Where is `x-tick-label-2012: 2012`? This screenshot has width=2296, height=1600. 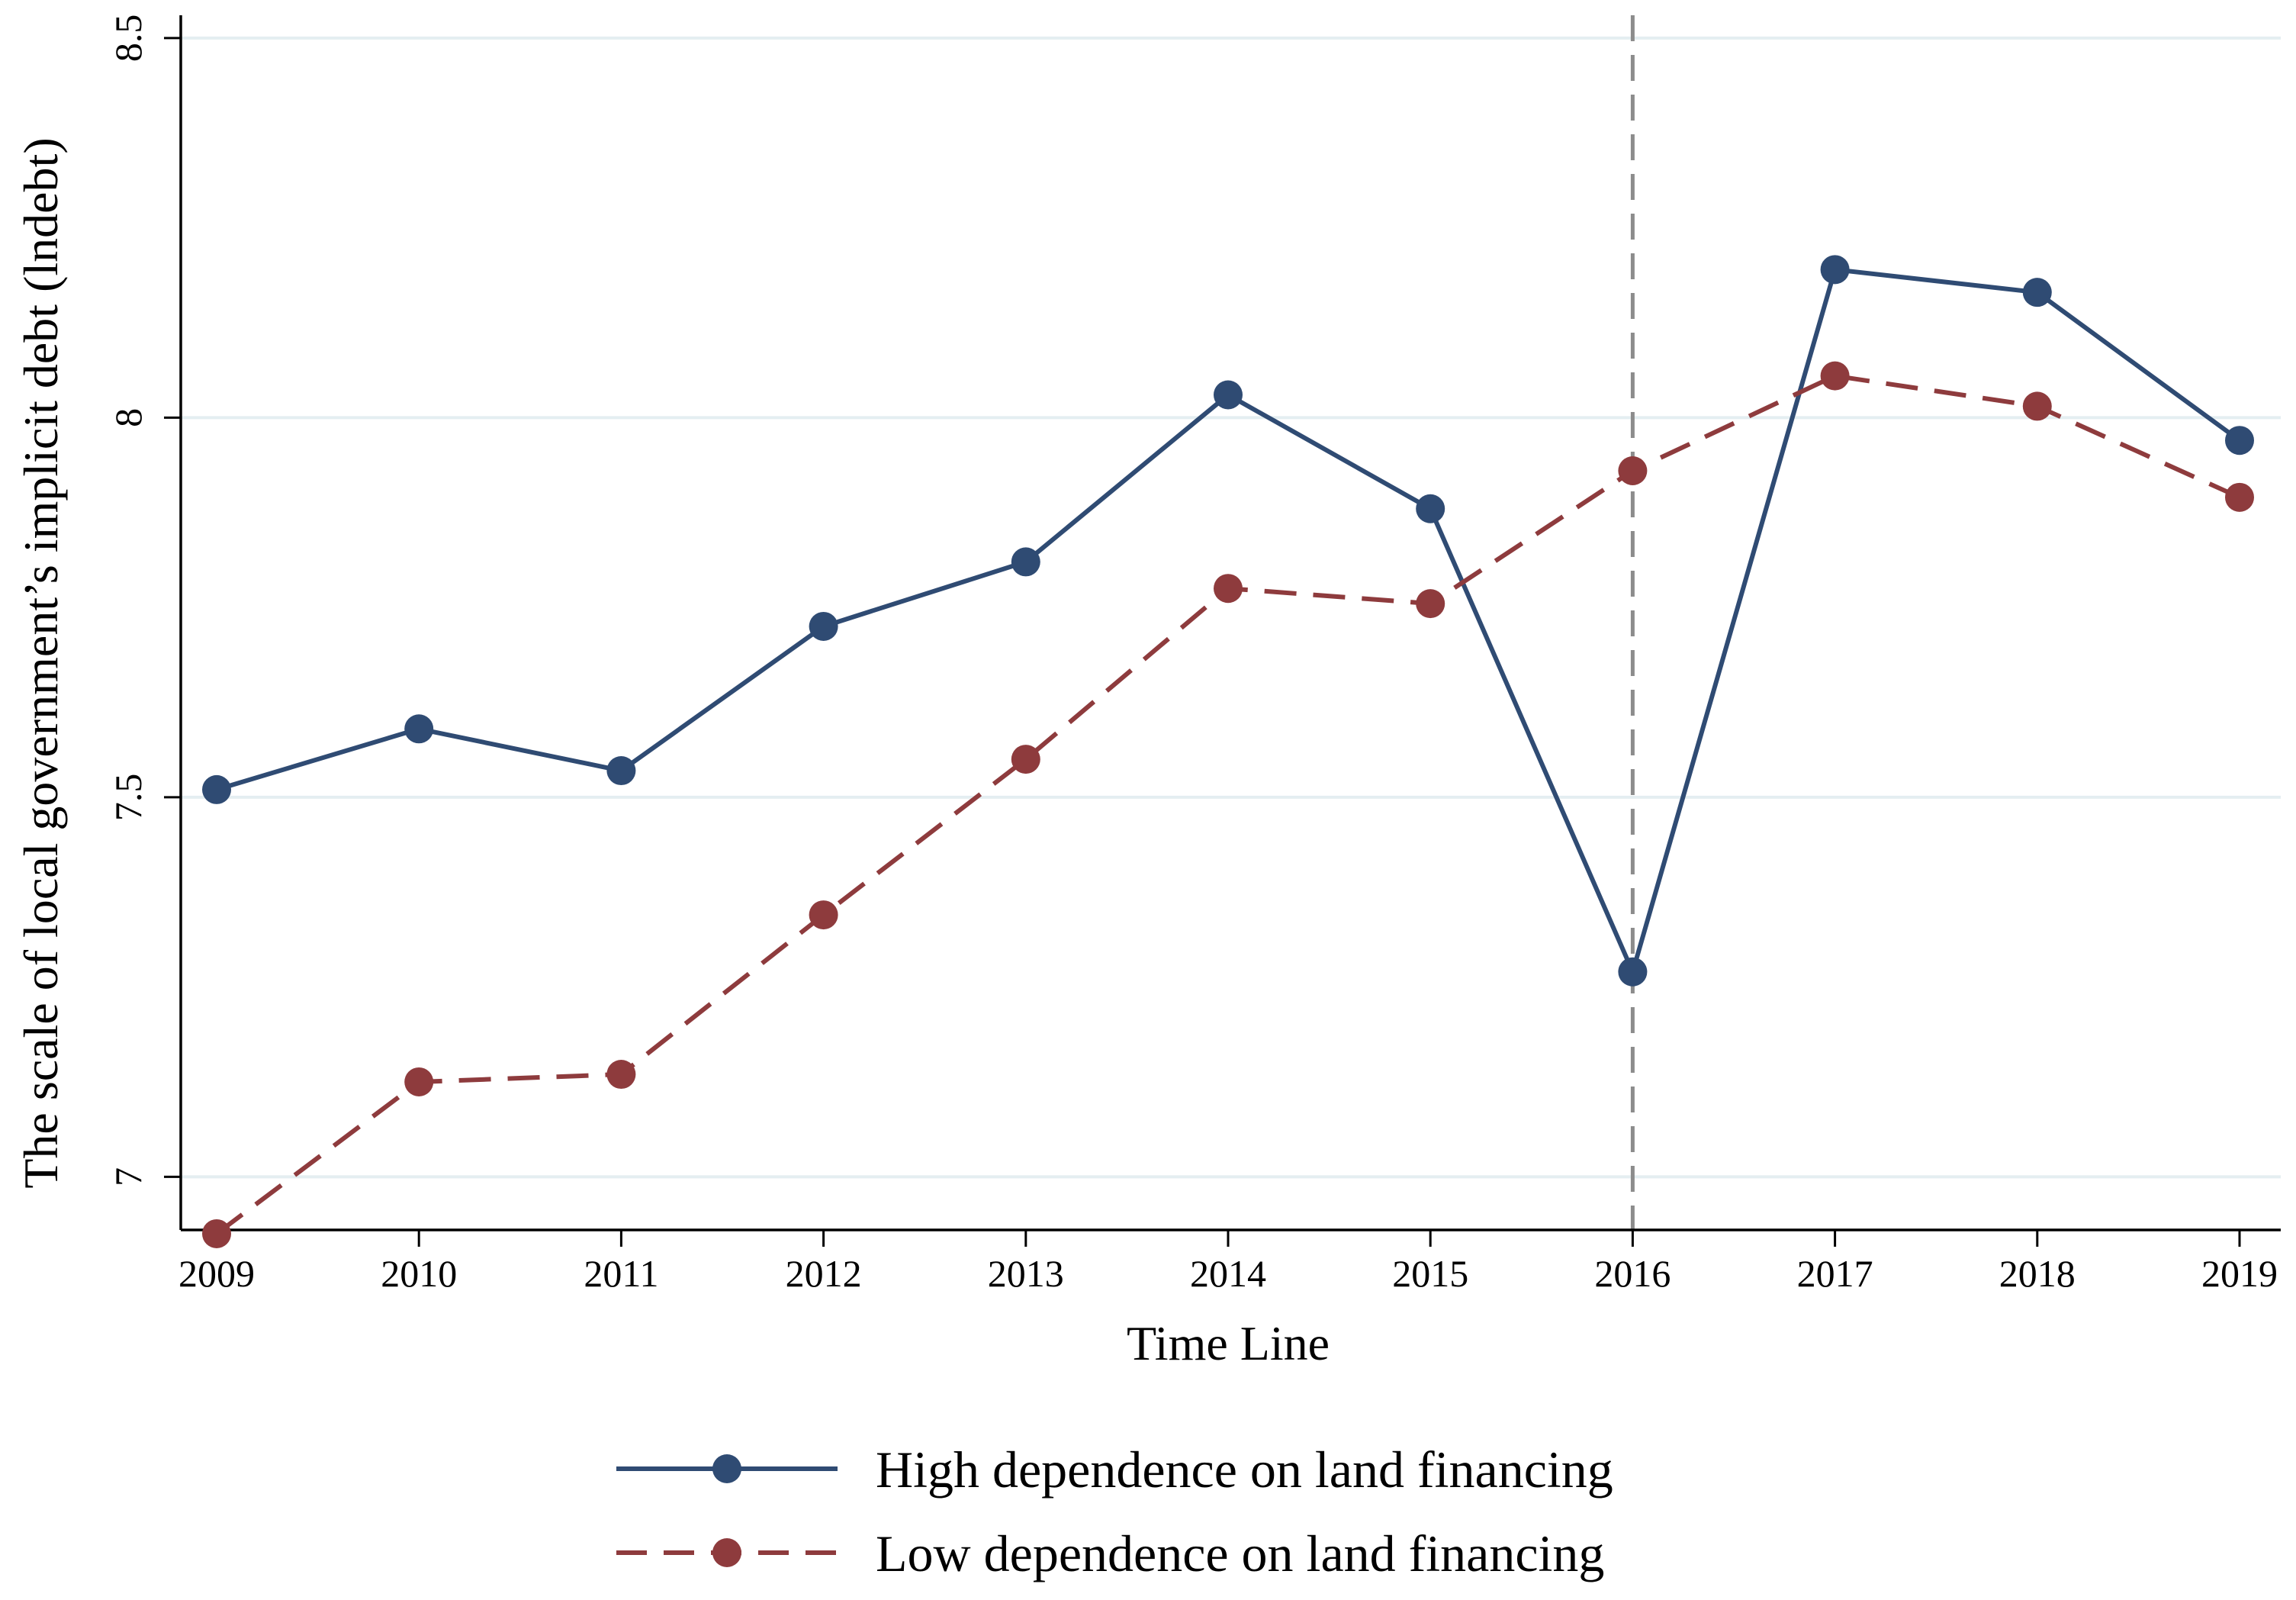 x-tick-label-2012: 2012 is located at coordinates (824, 1273).